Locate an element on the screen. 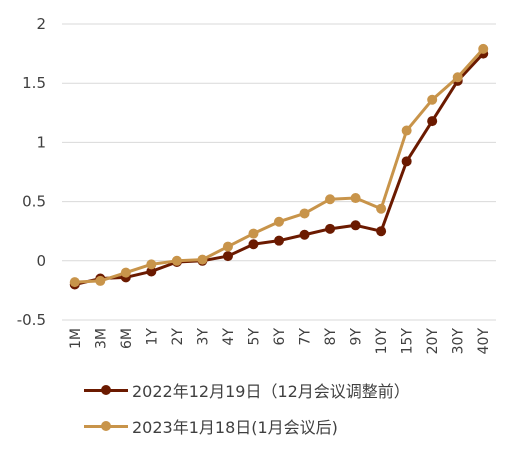 The height and width of the screenshot is (450, 518). legend-item-series-1: 2022年12月19日（12月会议调整前） is located at coordinates (247, 390).